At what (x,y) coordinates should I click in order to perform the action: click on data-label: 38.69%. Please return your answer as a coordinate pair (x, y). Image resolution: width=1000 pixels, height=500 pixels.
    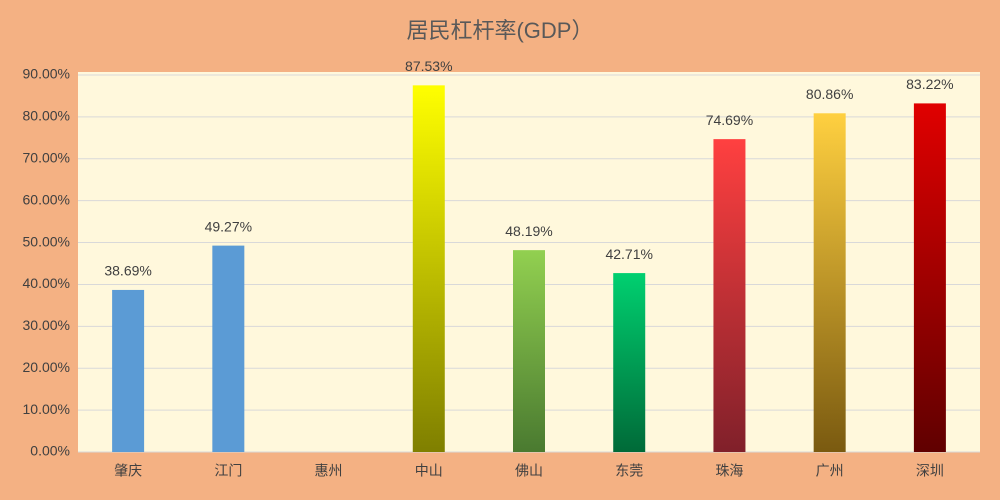
    Looking at the image, I should click on (127, 271).